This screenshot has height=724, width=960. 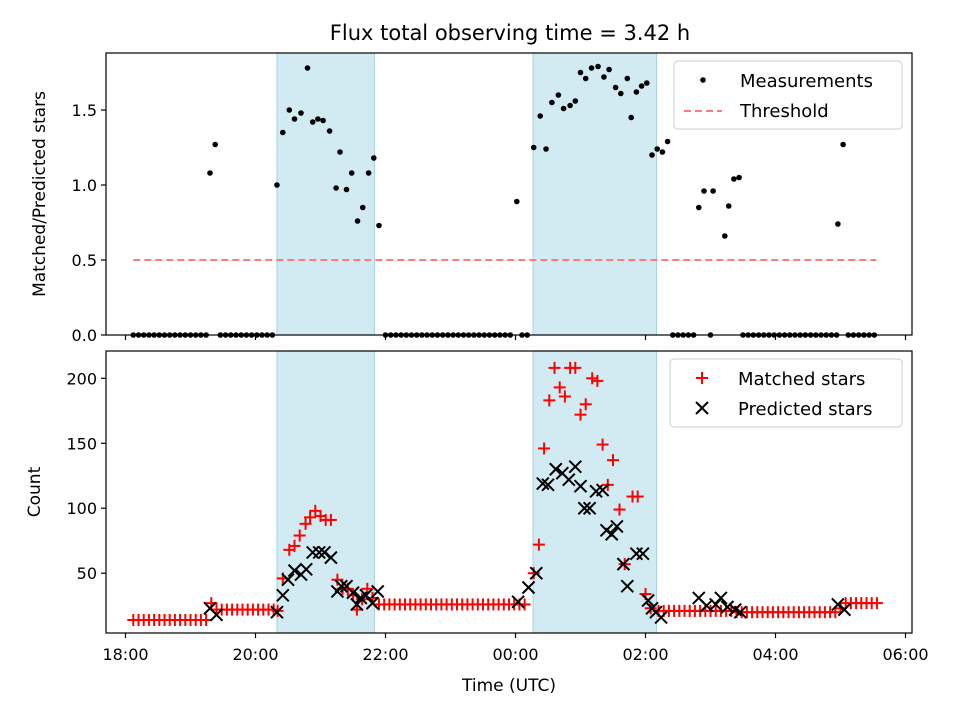 What do you see at coordinates (775, 654) in the screenshot?
I see `x-tick-label: 04:00` at bounding box center [775, 654].